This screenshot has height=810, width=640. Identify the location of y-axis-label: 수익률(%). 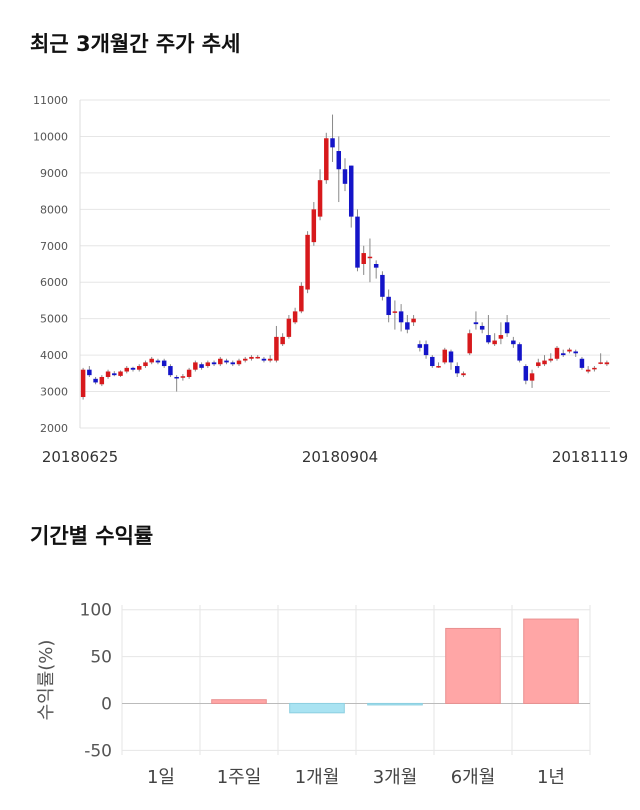
(46, 680).